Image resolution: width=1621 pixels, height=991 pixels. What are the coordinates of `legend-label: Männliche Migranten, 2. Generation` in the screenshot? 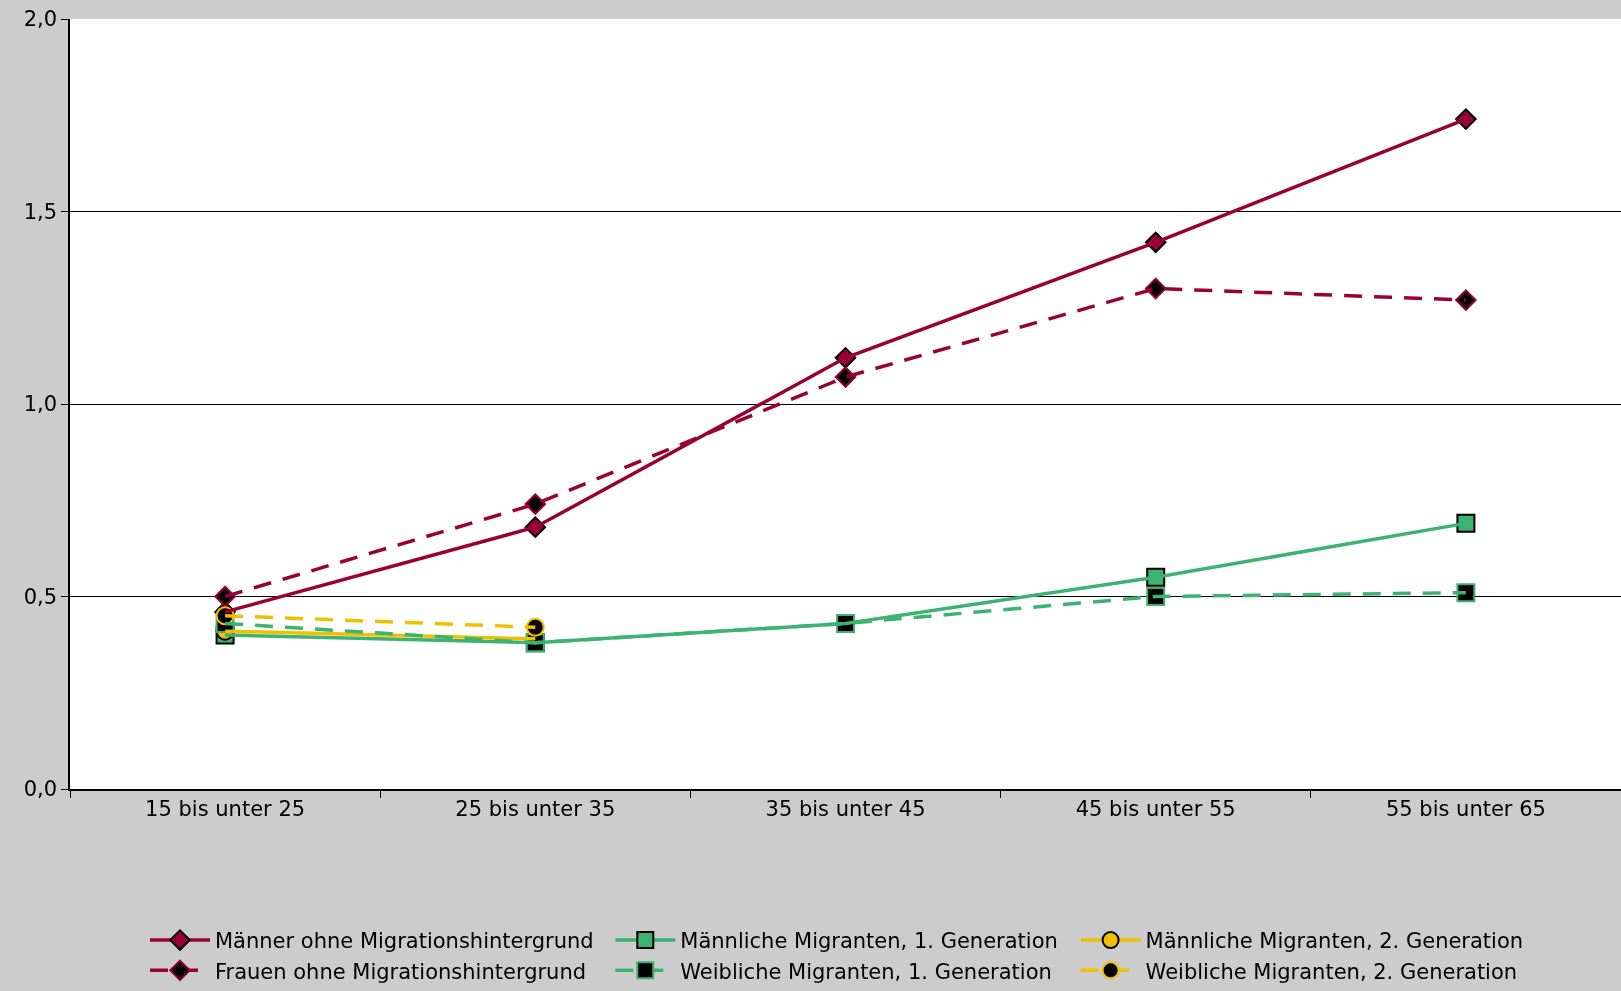 It's located at (1334, 941).